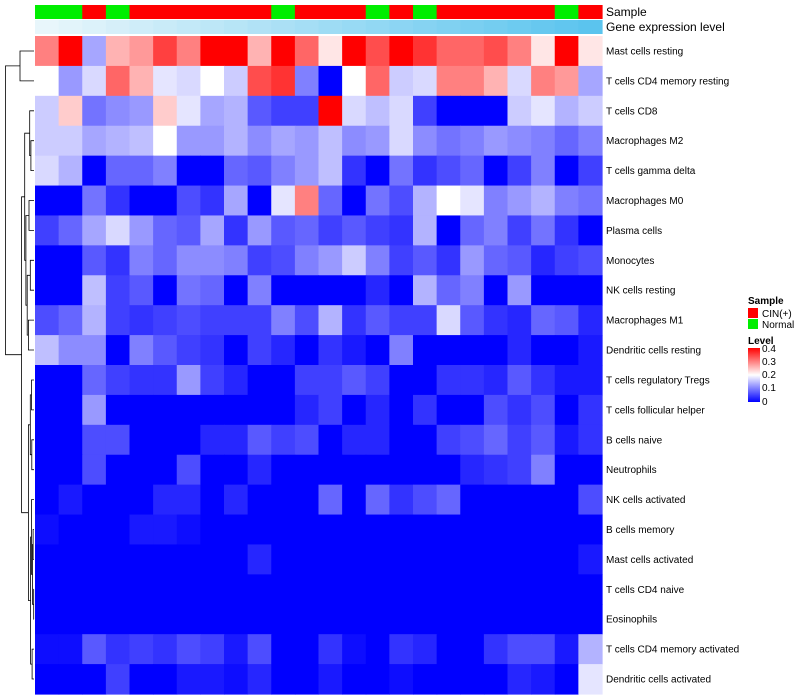 Image resolution: width=800 pixels, height=700 pixels. What do you see at coordinates (634, 231) in the screenshot?
I see `row-label: Plasma cells` at bounding box center [634, 231].